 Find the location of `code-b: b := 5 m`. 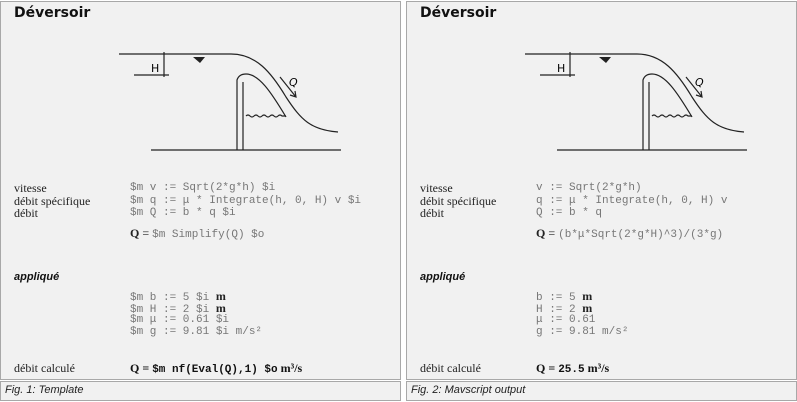

code-b: b := 5 m is located at coordinates (564, 297).